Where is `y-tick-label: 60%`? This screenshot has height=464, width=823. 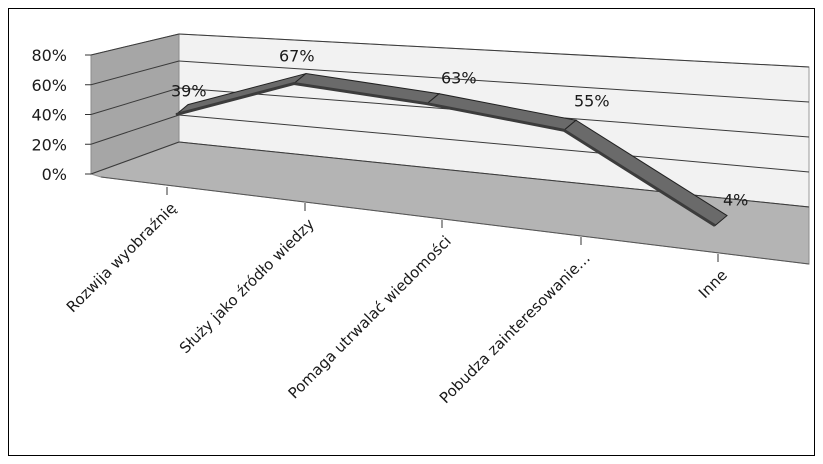 y-tick-label: 60% is located at coordinates (49, 85).